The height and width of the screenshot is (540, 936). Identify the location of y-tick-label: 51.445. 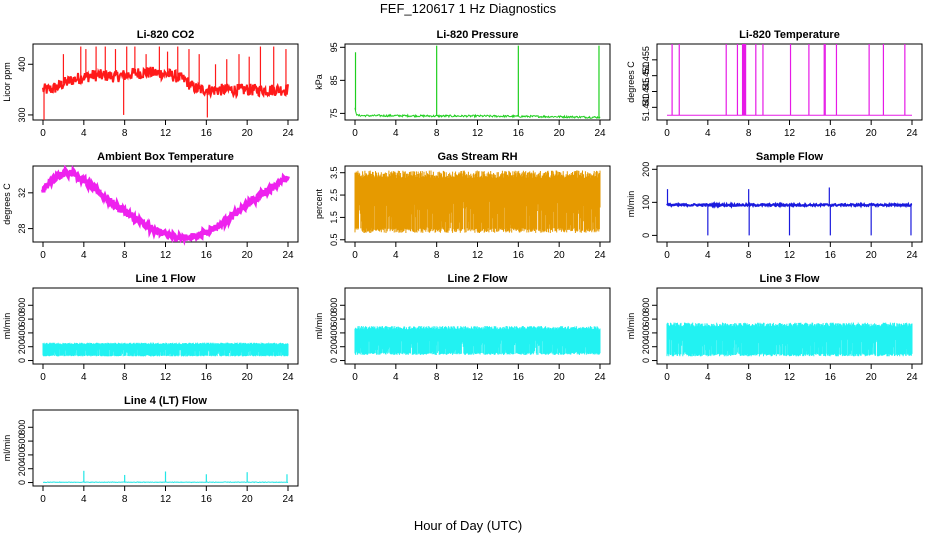
(646, 92).